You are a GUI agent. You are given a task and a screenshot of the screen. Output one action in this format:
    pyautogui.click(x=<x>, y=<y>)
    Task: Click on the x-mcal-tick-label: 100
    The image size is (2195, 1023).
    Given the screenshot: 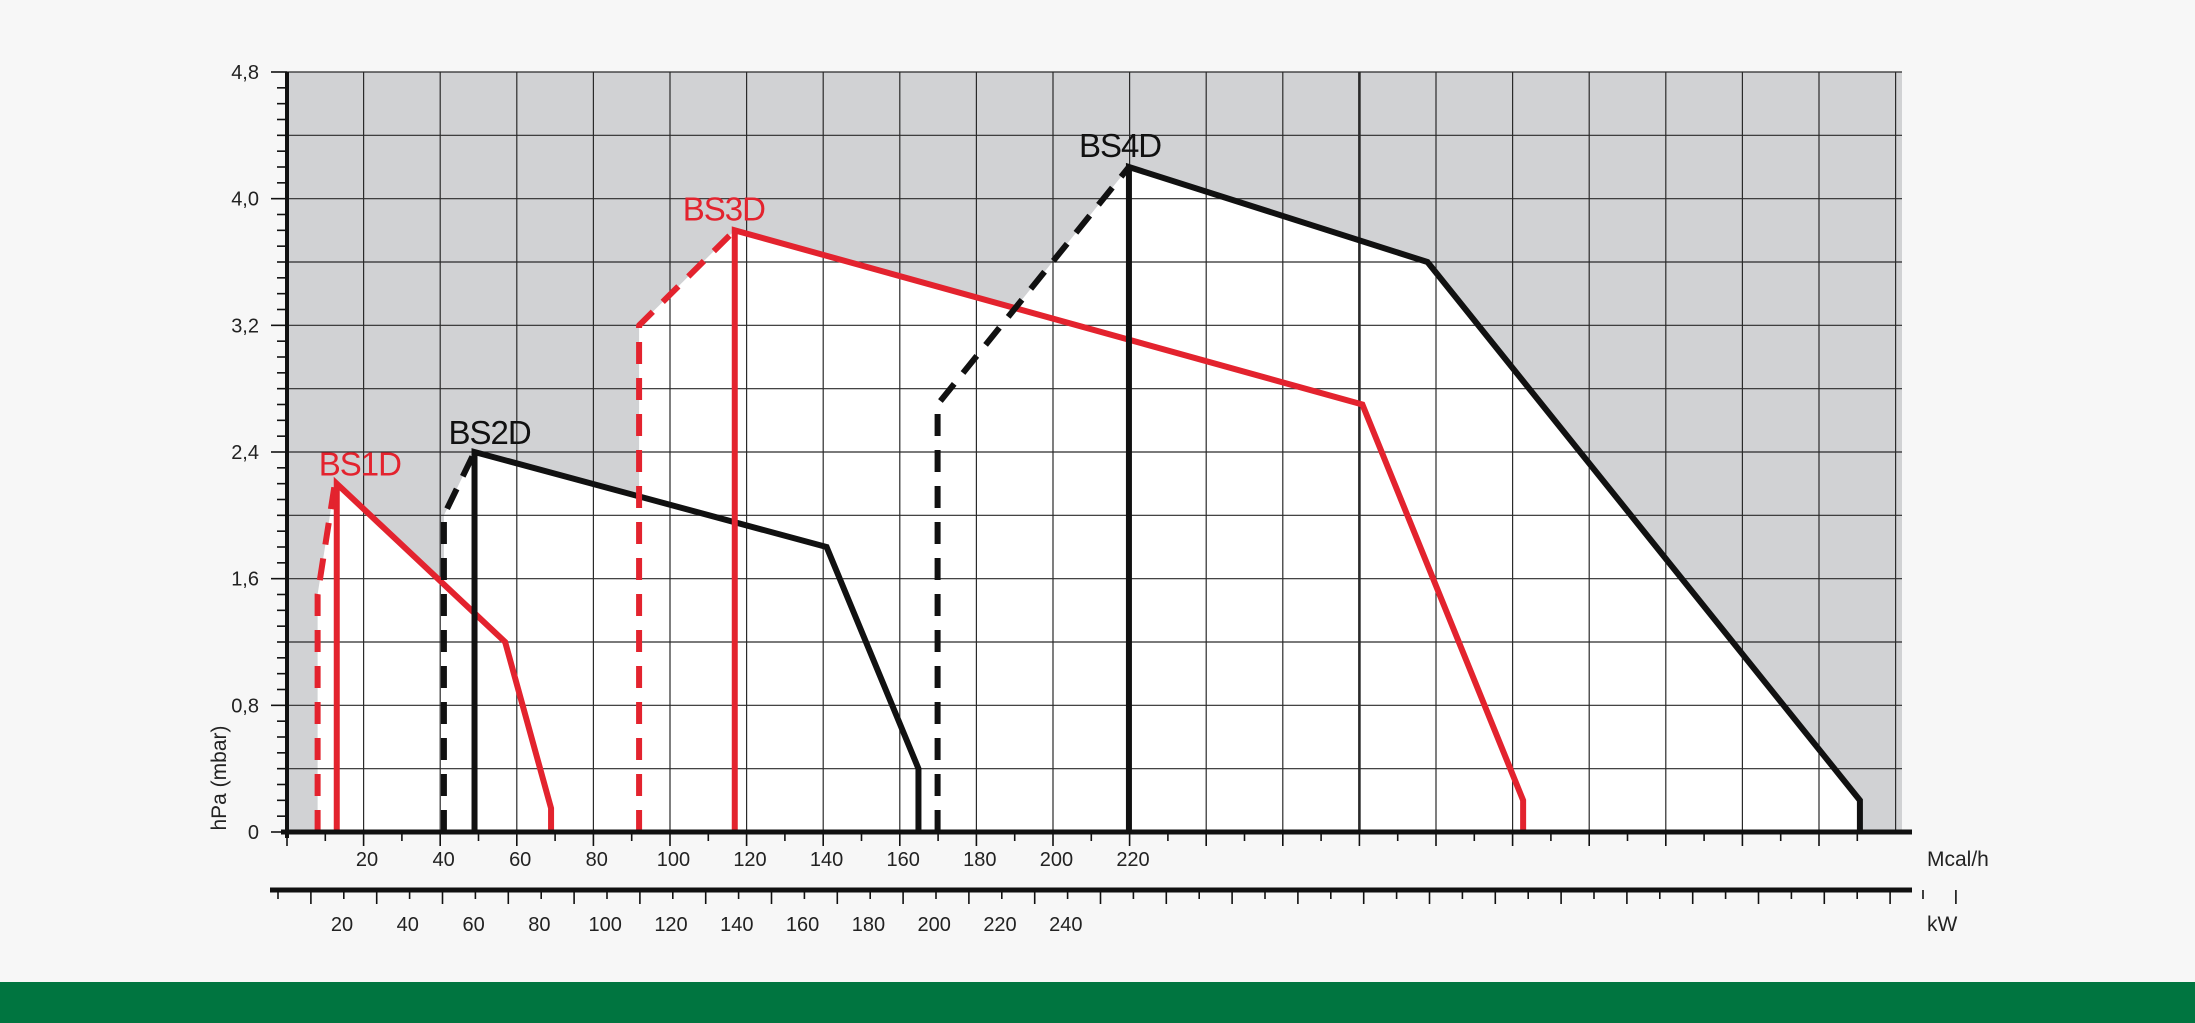 What is the action you would take?
    pyautogui.click(x=673, y=860)
    